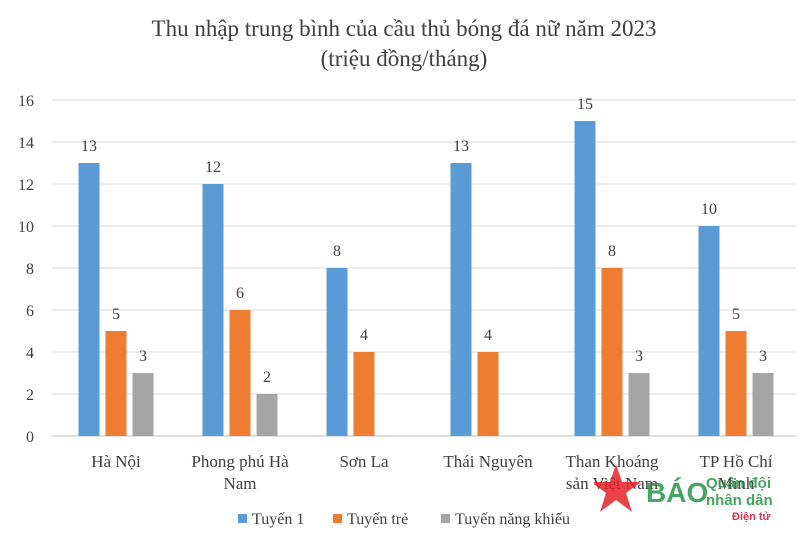 The height and width of the screenshot is (550, 808). What do you see at coordinates (585, 104) in the screenshot?
I see `data-label: 15` at bounding box center [585, 104].